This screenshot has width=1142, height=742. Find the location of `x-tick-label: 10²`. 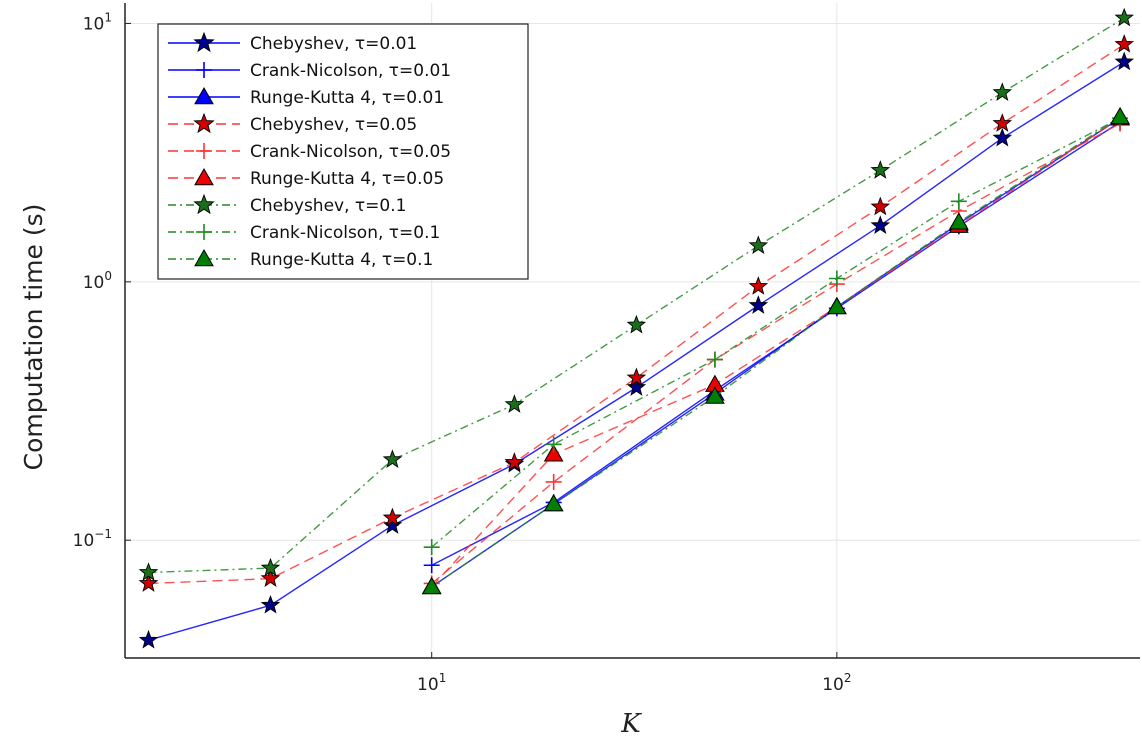

x-tick-label: 10² is located at coordinates (836, 683).